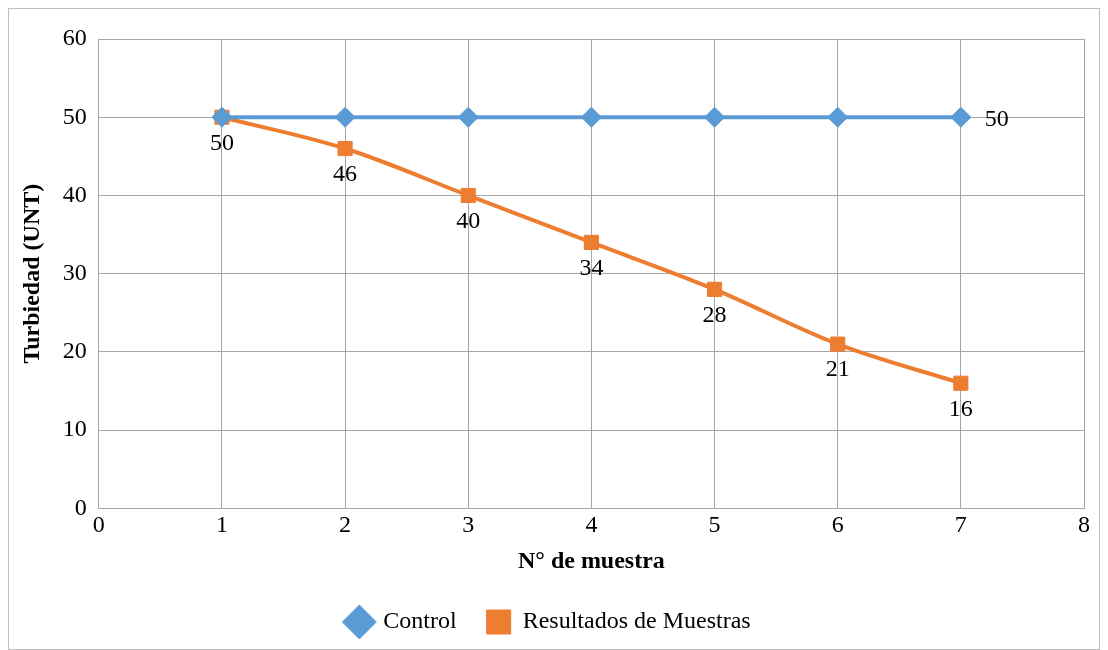 The width and height of the screenshot is (1108, 650). What do you see at coordinates (591, 266) in the screenshot?
I see `data-label: 34` at bounding box center [591, 266].